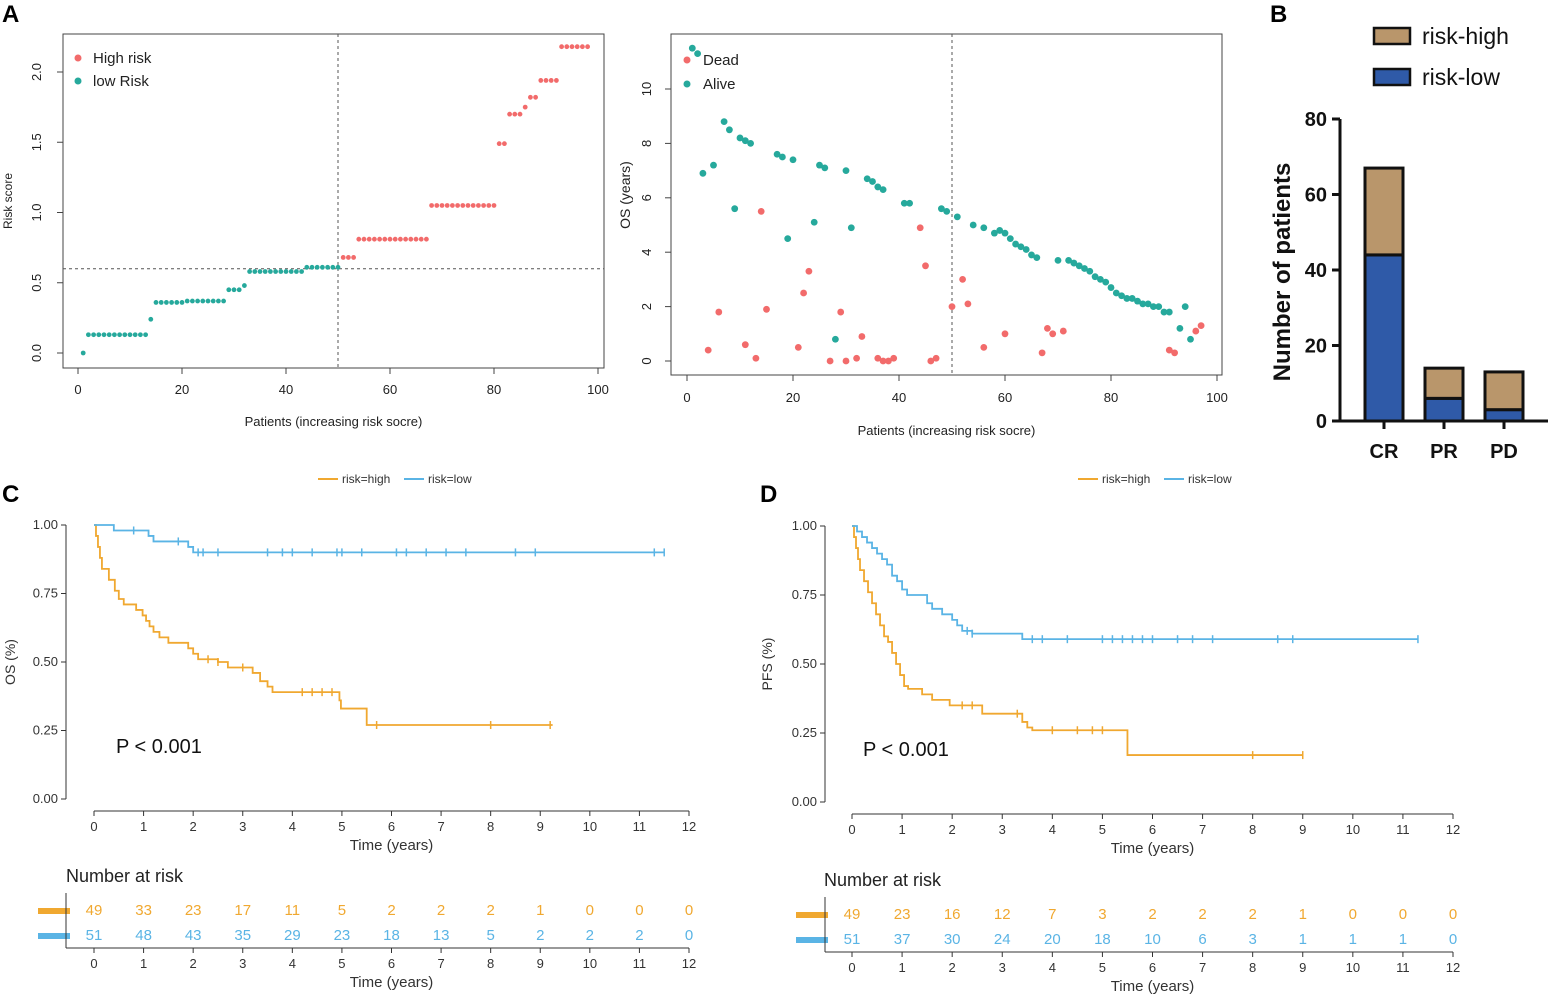 The height and width of the screenshot is (998, 1548). What do you see at coordinates (1316, 347) in the screenshot?
I see `y-tick-label: 20` at bounding box center [1316, 347].